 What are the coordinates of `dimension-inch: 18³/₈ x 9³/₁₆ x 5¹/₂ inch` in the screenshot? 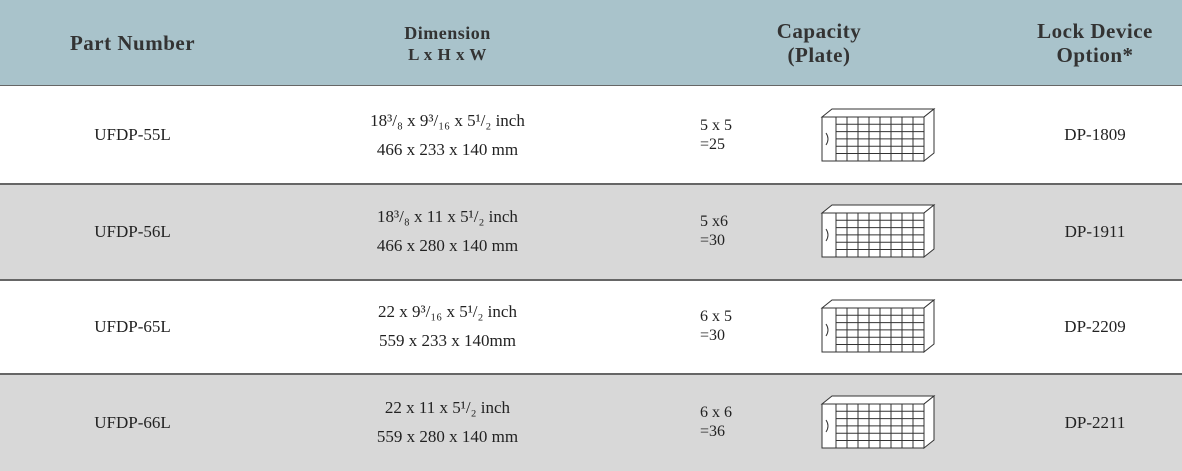 It's located at (447, 120).